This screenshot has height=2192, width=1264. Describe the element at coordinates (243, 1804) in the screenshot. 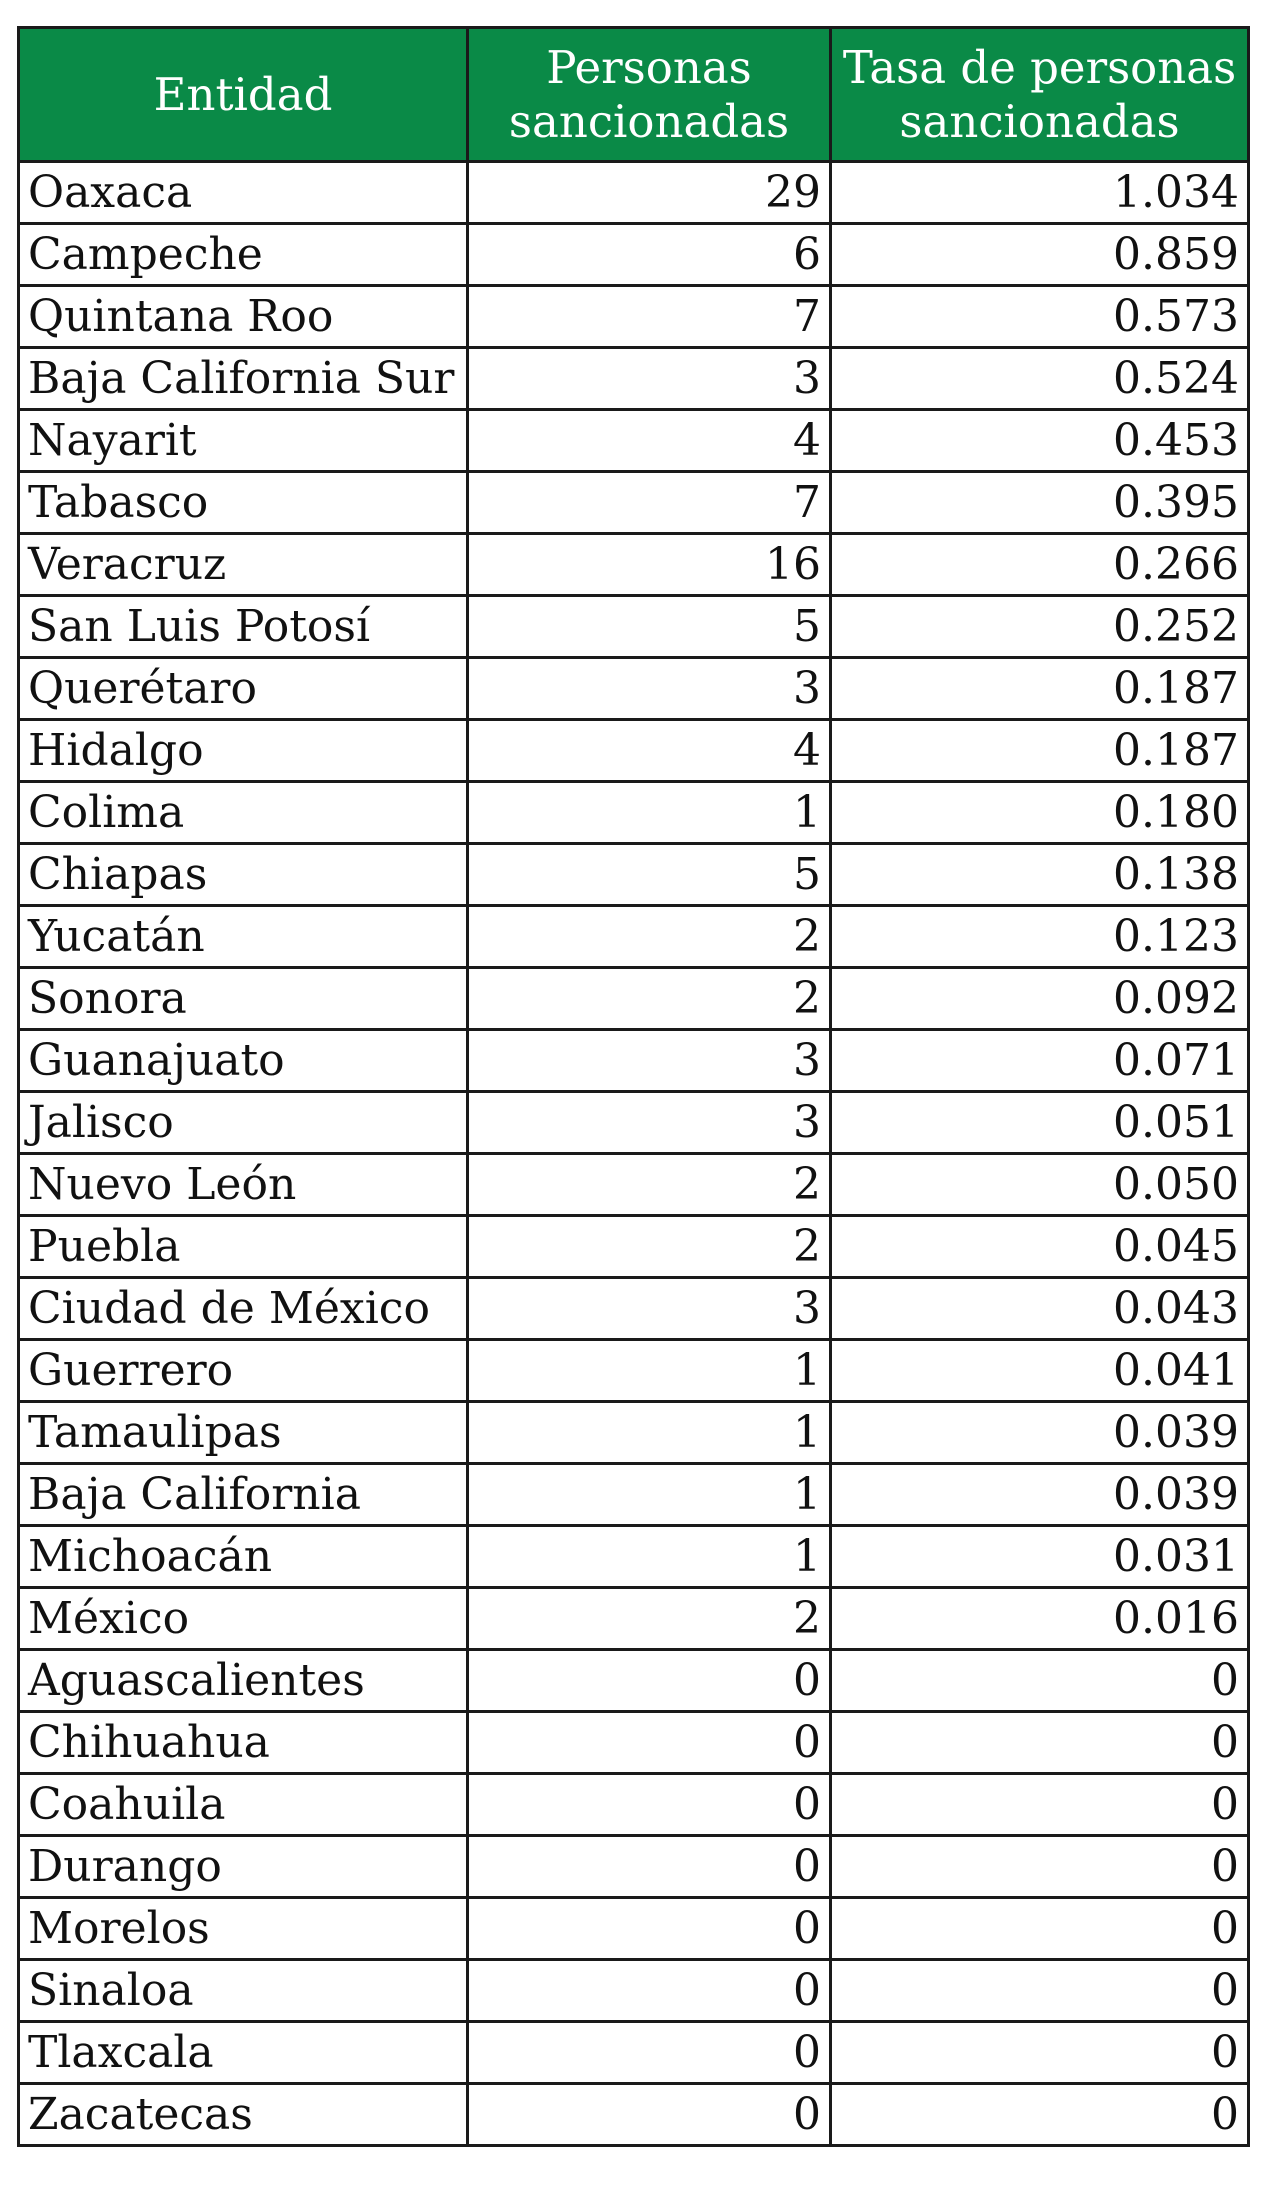

I see `cell-entity: Coahuila` at that location.